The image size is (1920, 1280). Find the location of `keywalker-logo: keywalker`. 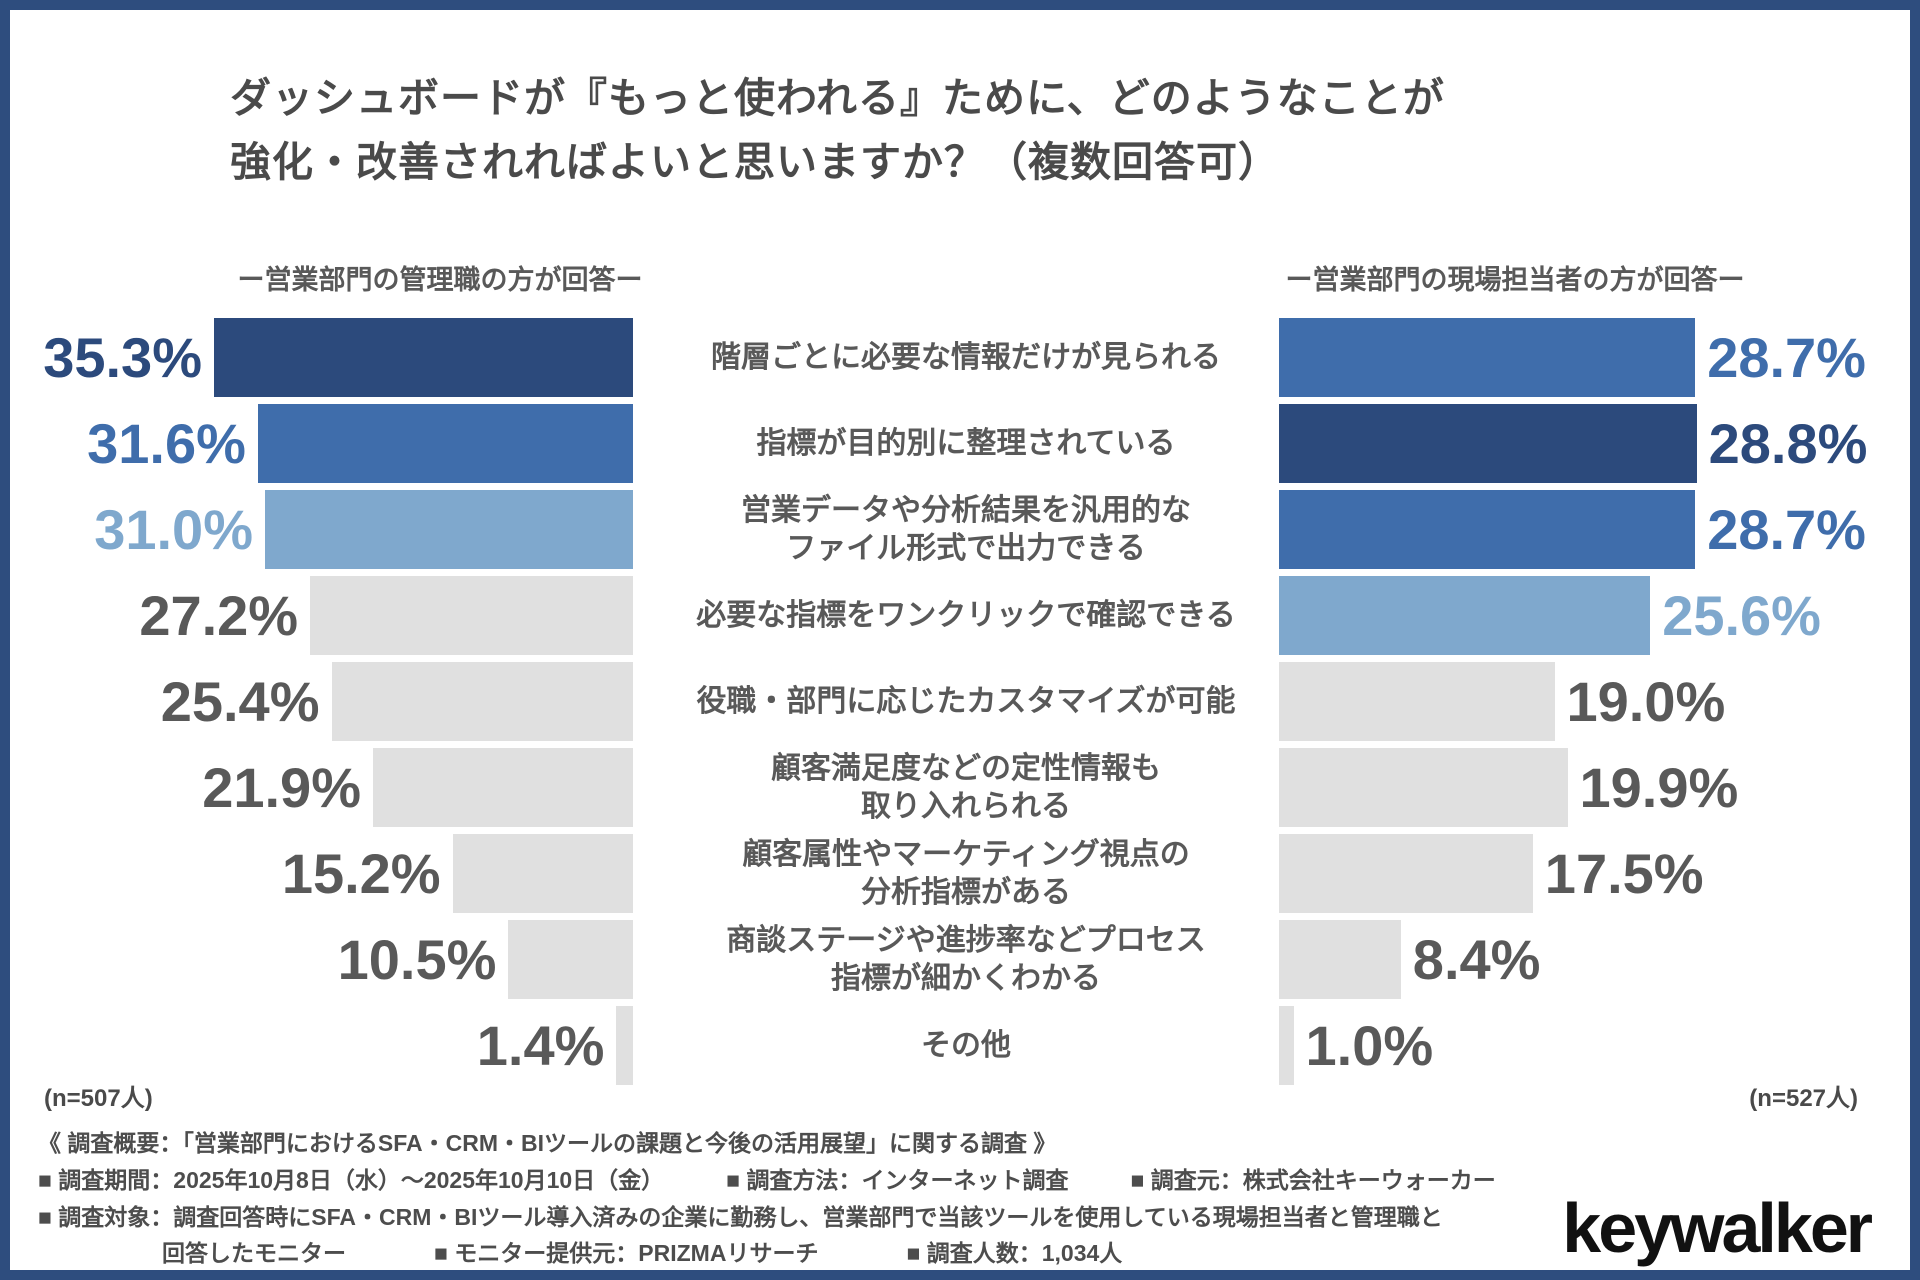

keywalker-logo: keywalker is located at coordinates (1717, 1228).